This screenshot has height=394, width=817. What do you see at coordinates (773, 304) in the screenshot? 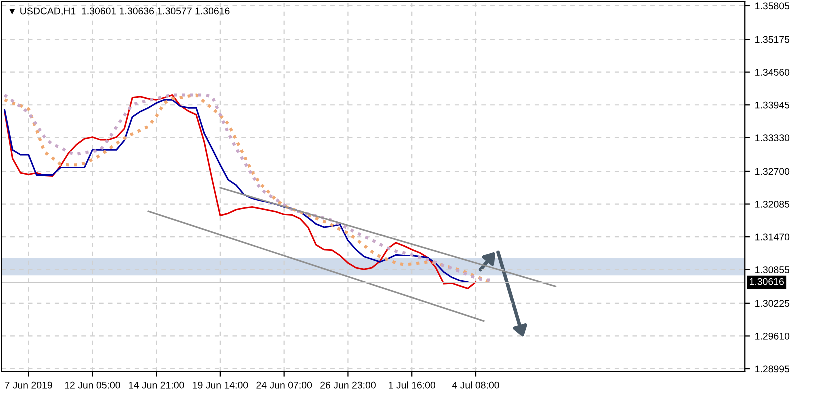
I see `y-tick-label: 1.30225` at bounding box center [773, 304].